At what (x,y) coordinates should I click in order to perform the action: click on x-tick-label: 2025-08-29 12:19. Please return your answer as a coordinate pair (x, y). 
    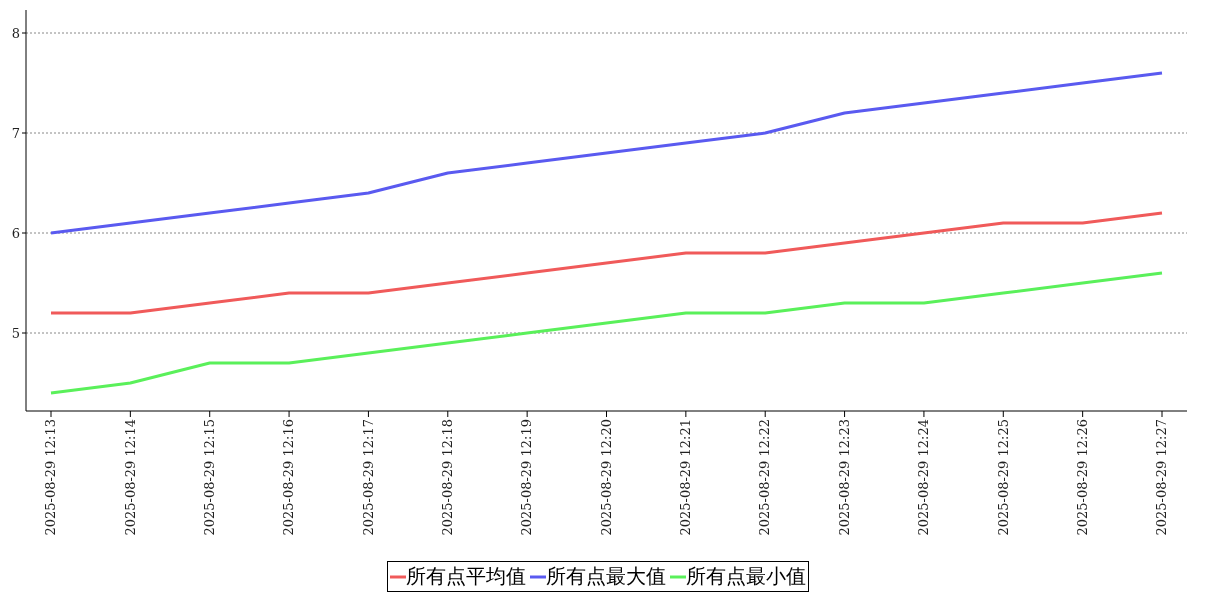
    Looking at the image, I should click on (527, 477).